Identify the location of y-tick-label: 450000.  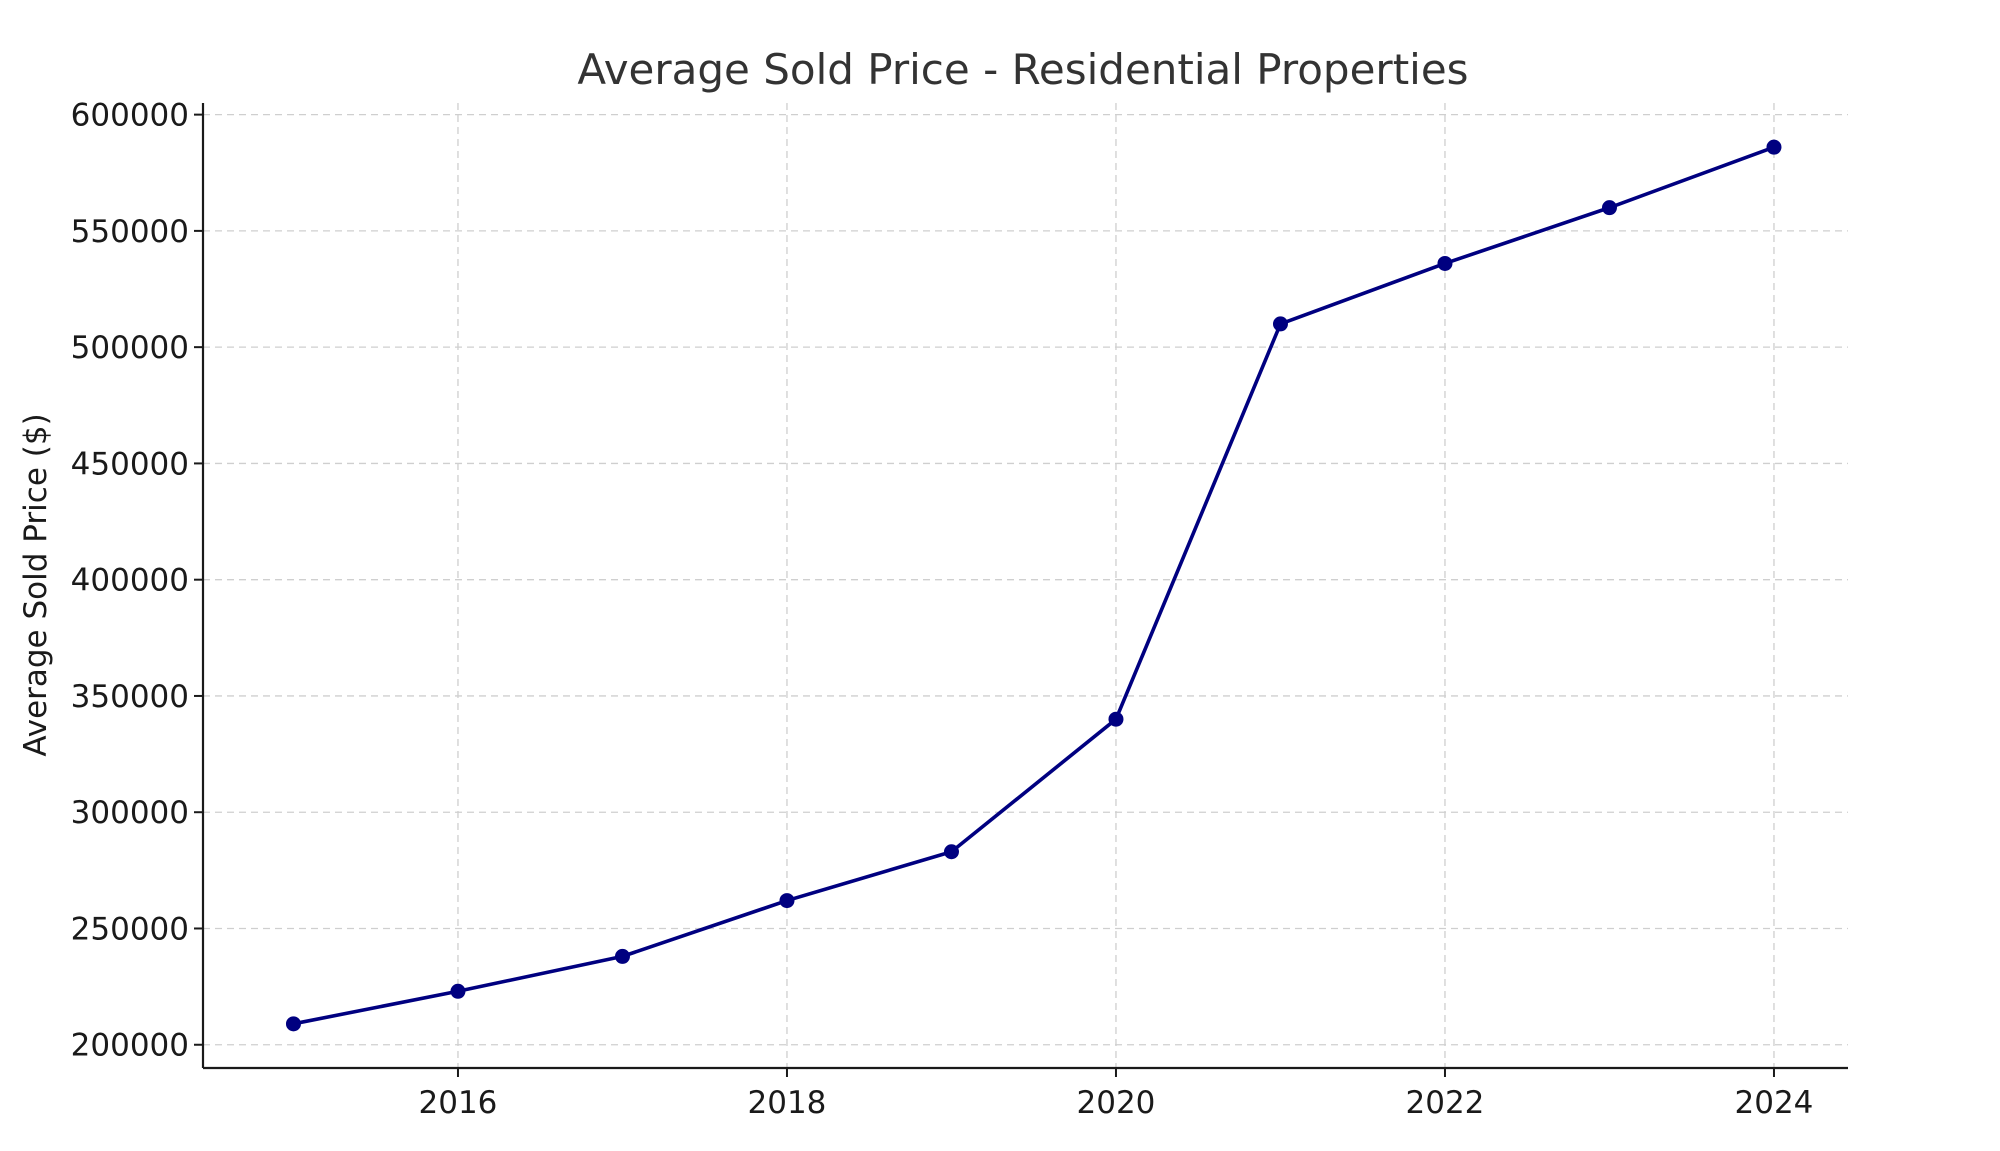
(130, 464).